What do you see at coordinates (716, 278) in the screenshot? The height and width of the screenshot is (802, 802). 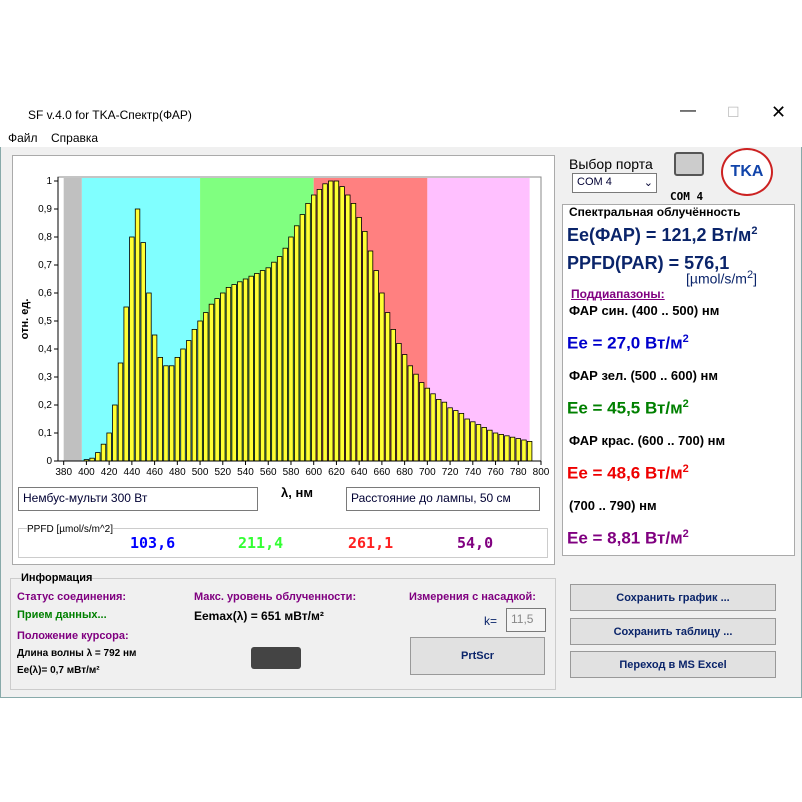 I see `unit-text: [µmol/s/m` at bounding box center [716, 278].